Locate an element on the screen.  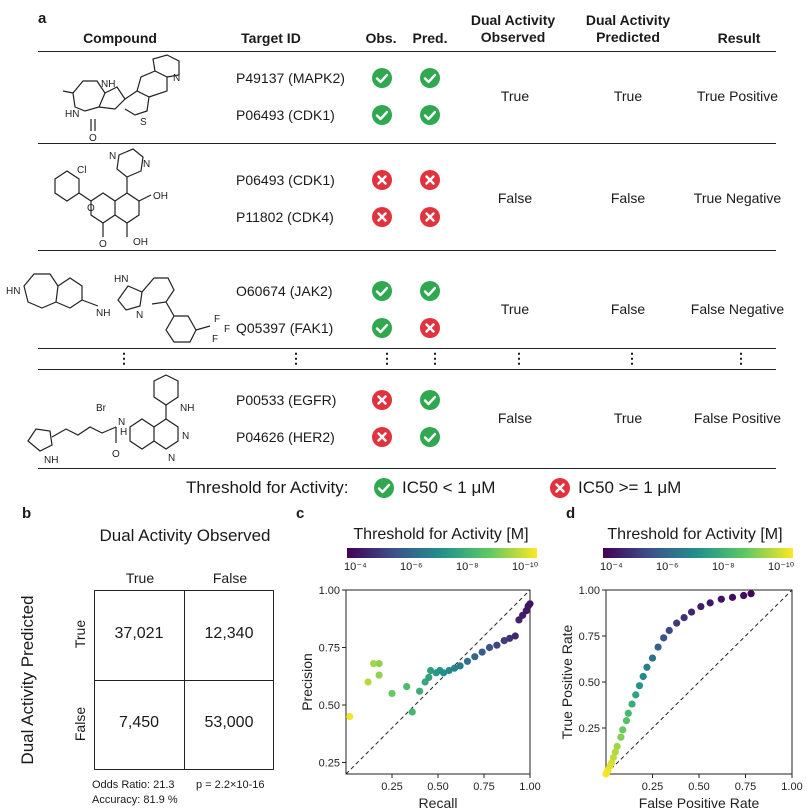
matrix-cell-fp: 12,340 is located at coordinates (229, 633).